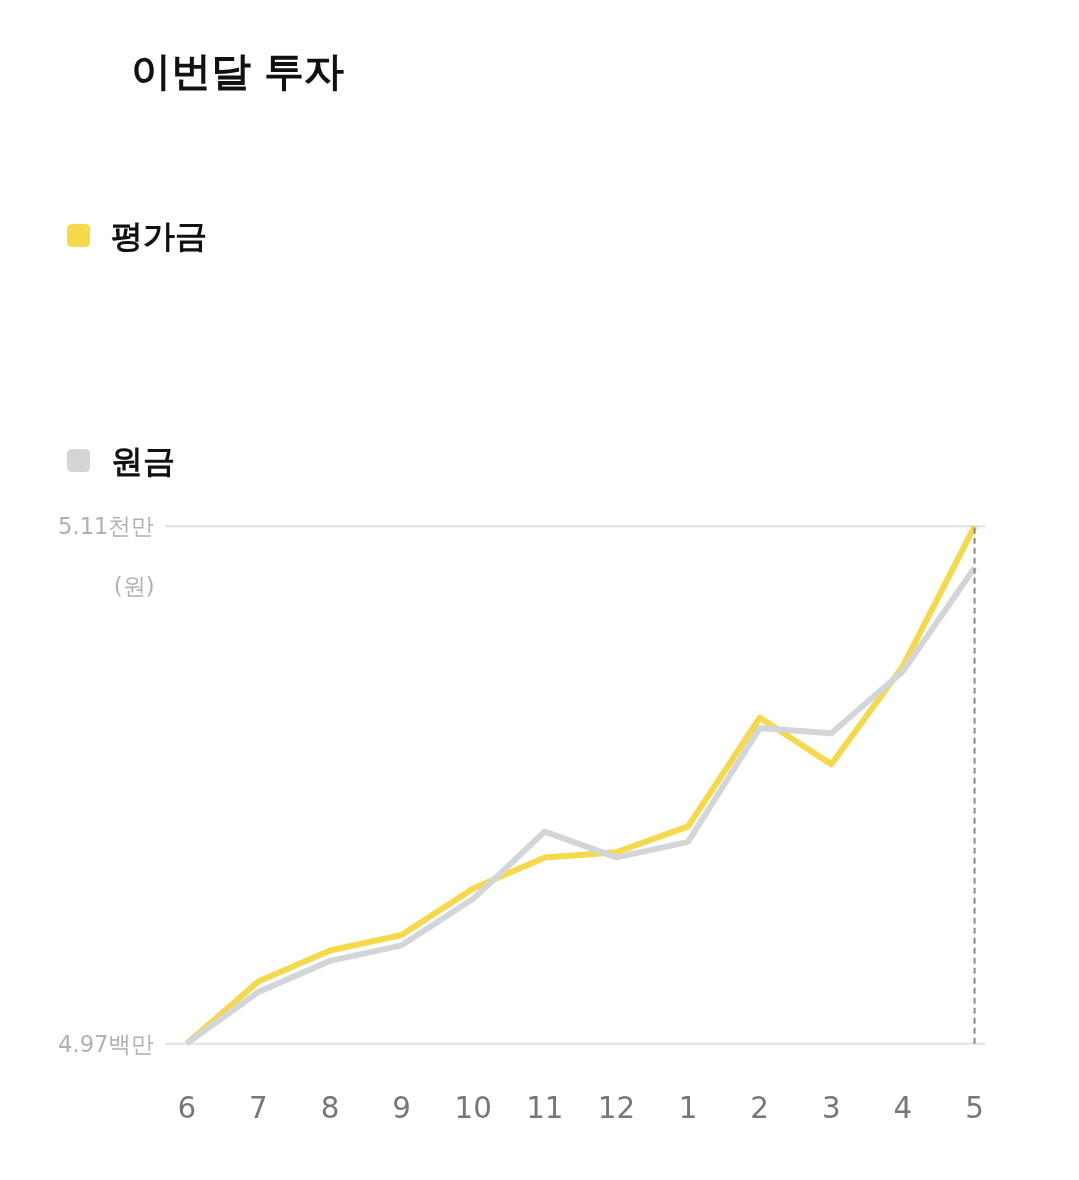 The image size is (1079, 1180). I want to click on legend-label: 평가금, so click(158, 235).